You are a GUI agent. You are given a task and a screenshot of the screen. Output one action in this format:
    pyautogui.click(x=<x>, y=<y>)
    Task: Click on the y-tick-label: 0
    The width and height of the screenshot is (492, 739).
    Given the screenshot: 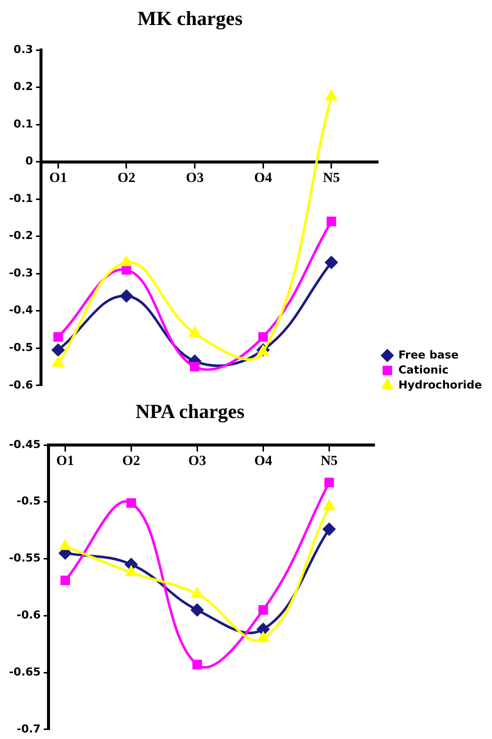 What is the action you would take?
    pyautogui.click(x=29, y=161)
    